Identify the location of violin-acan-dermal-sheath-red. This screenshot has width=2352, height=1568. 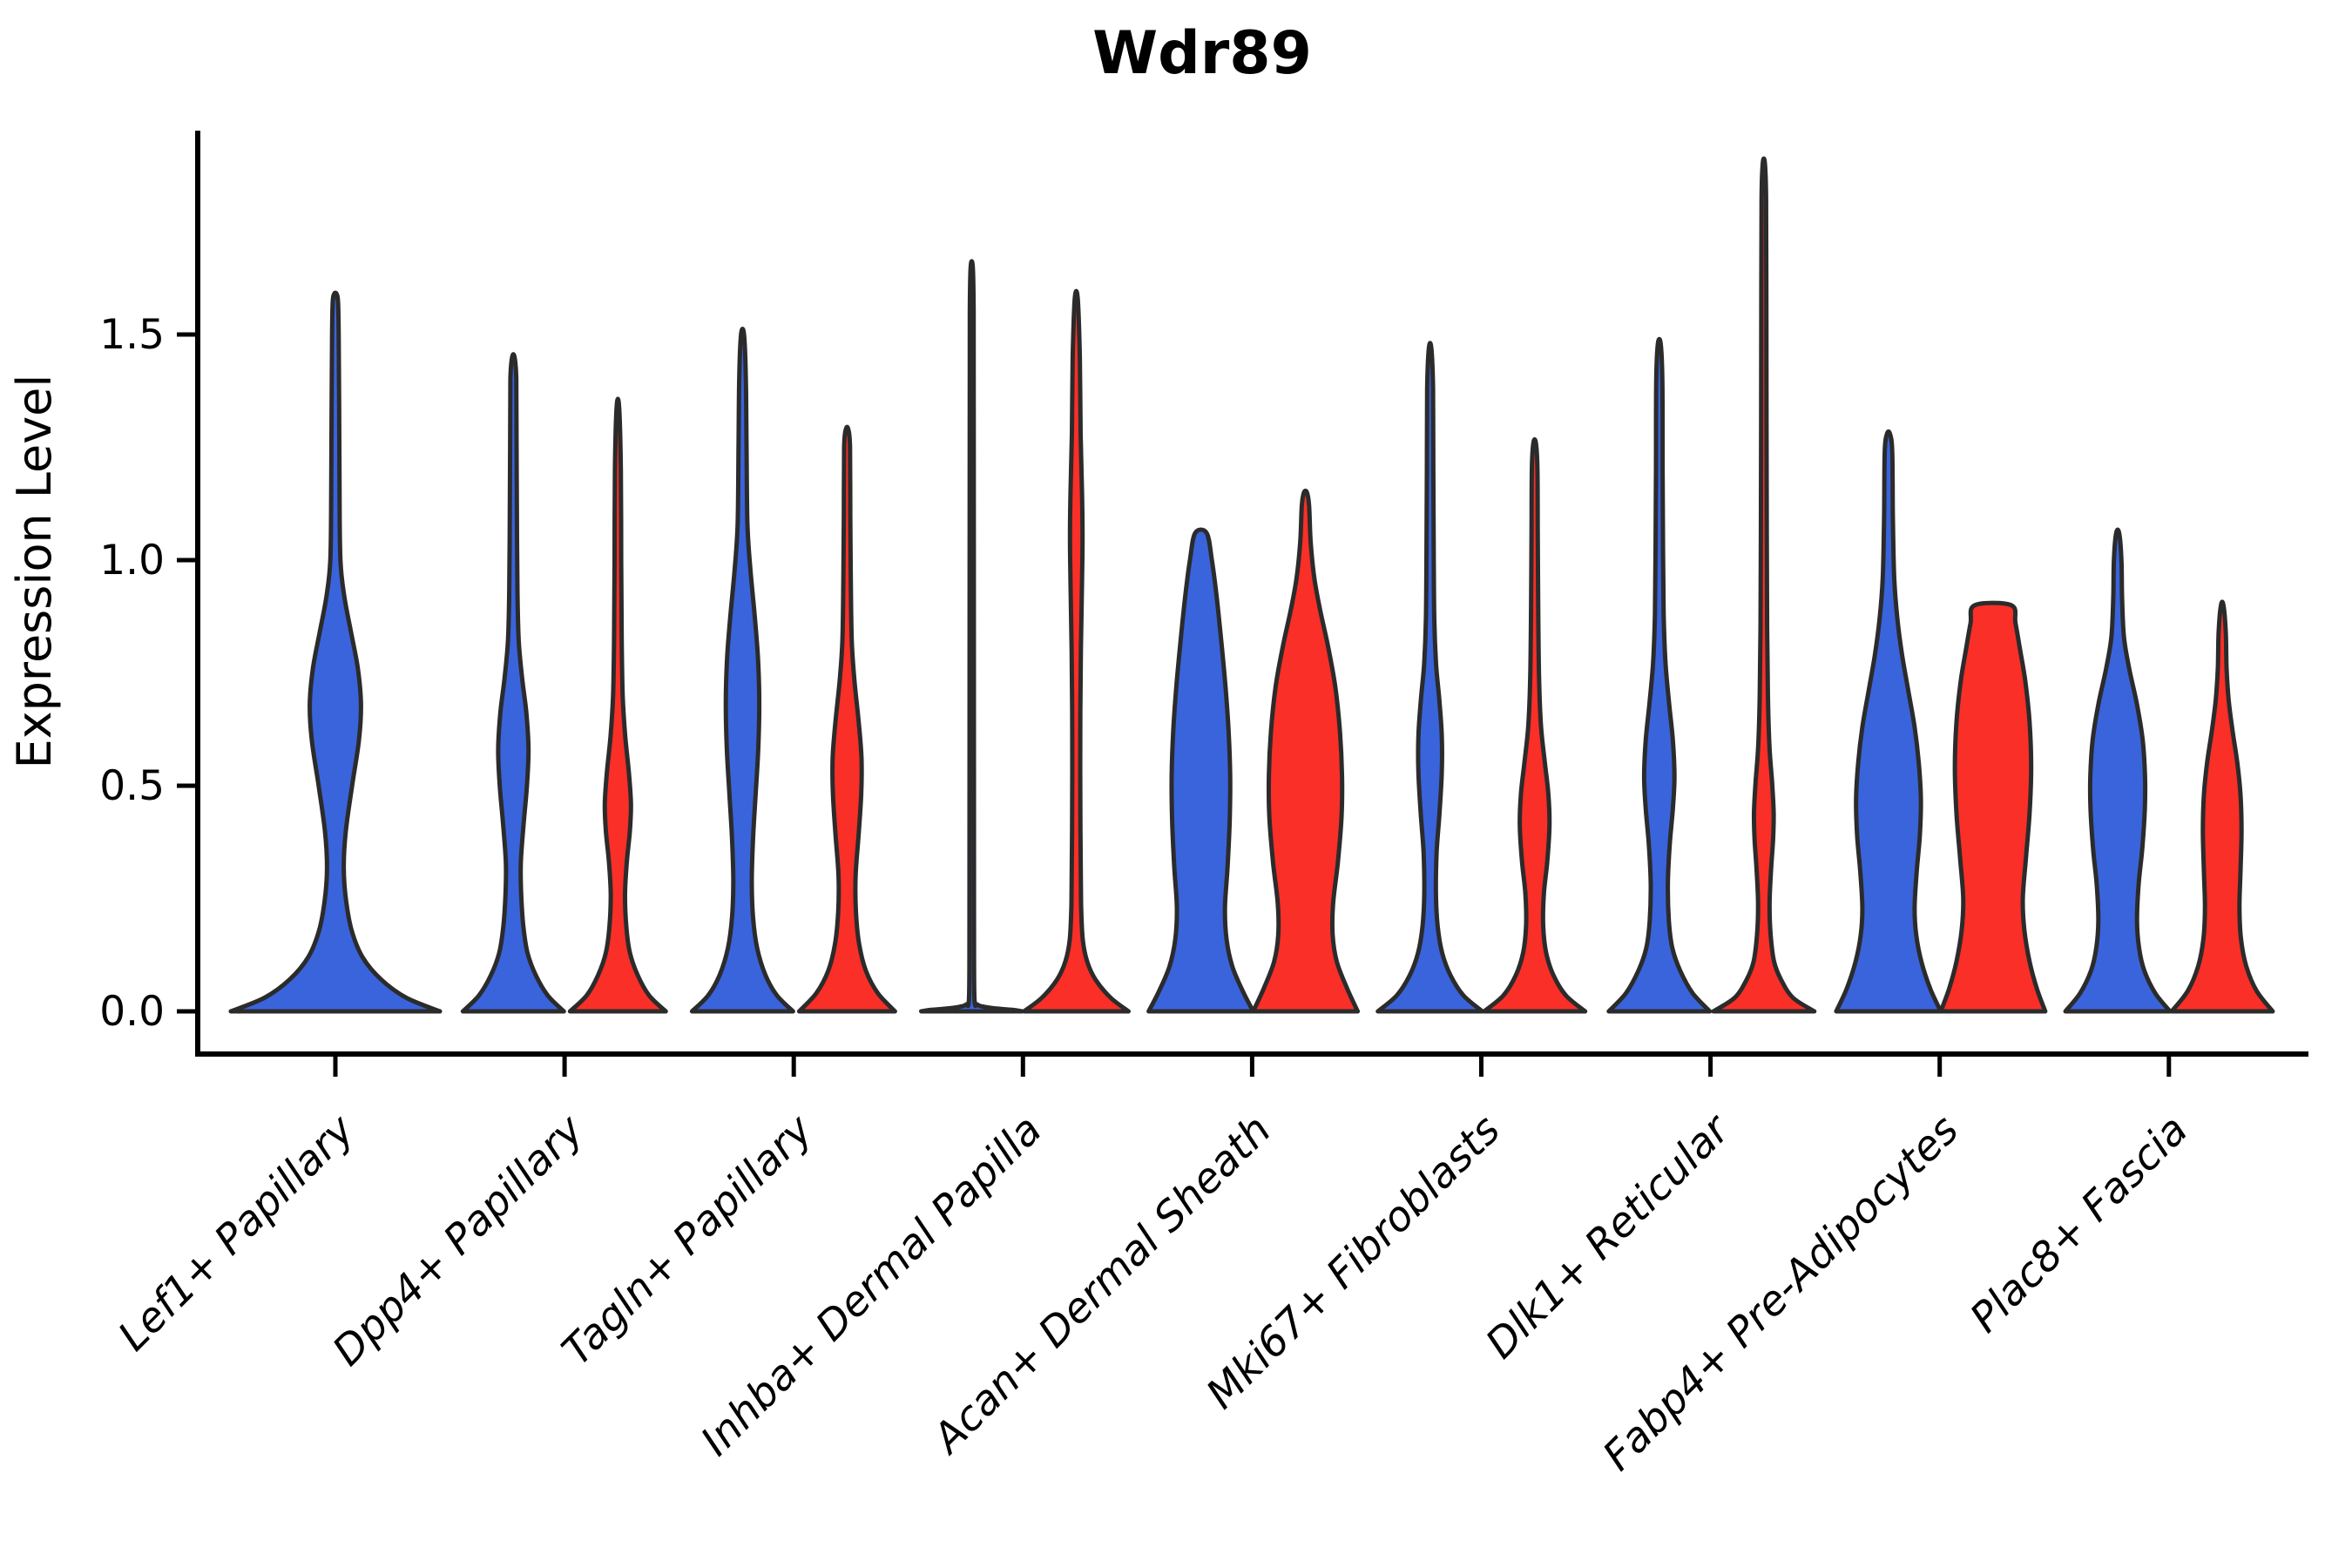
(1306, 751).